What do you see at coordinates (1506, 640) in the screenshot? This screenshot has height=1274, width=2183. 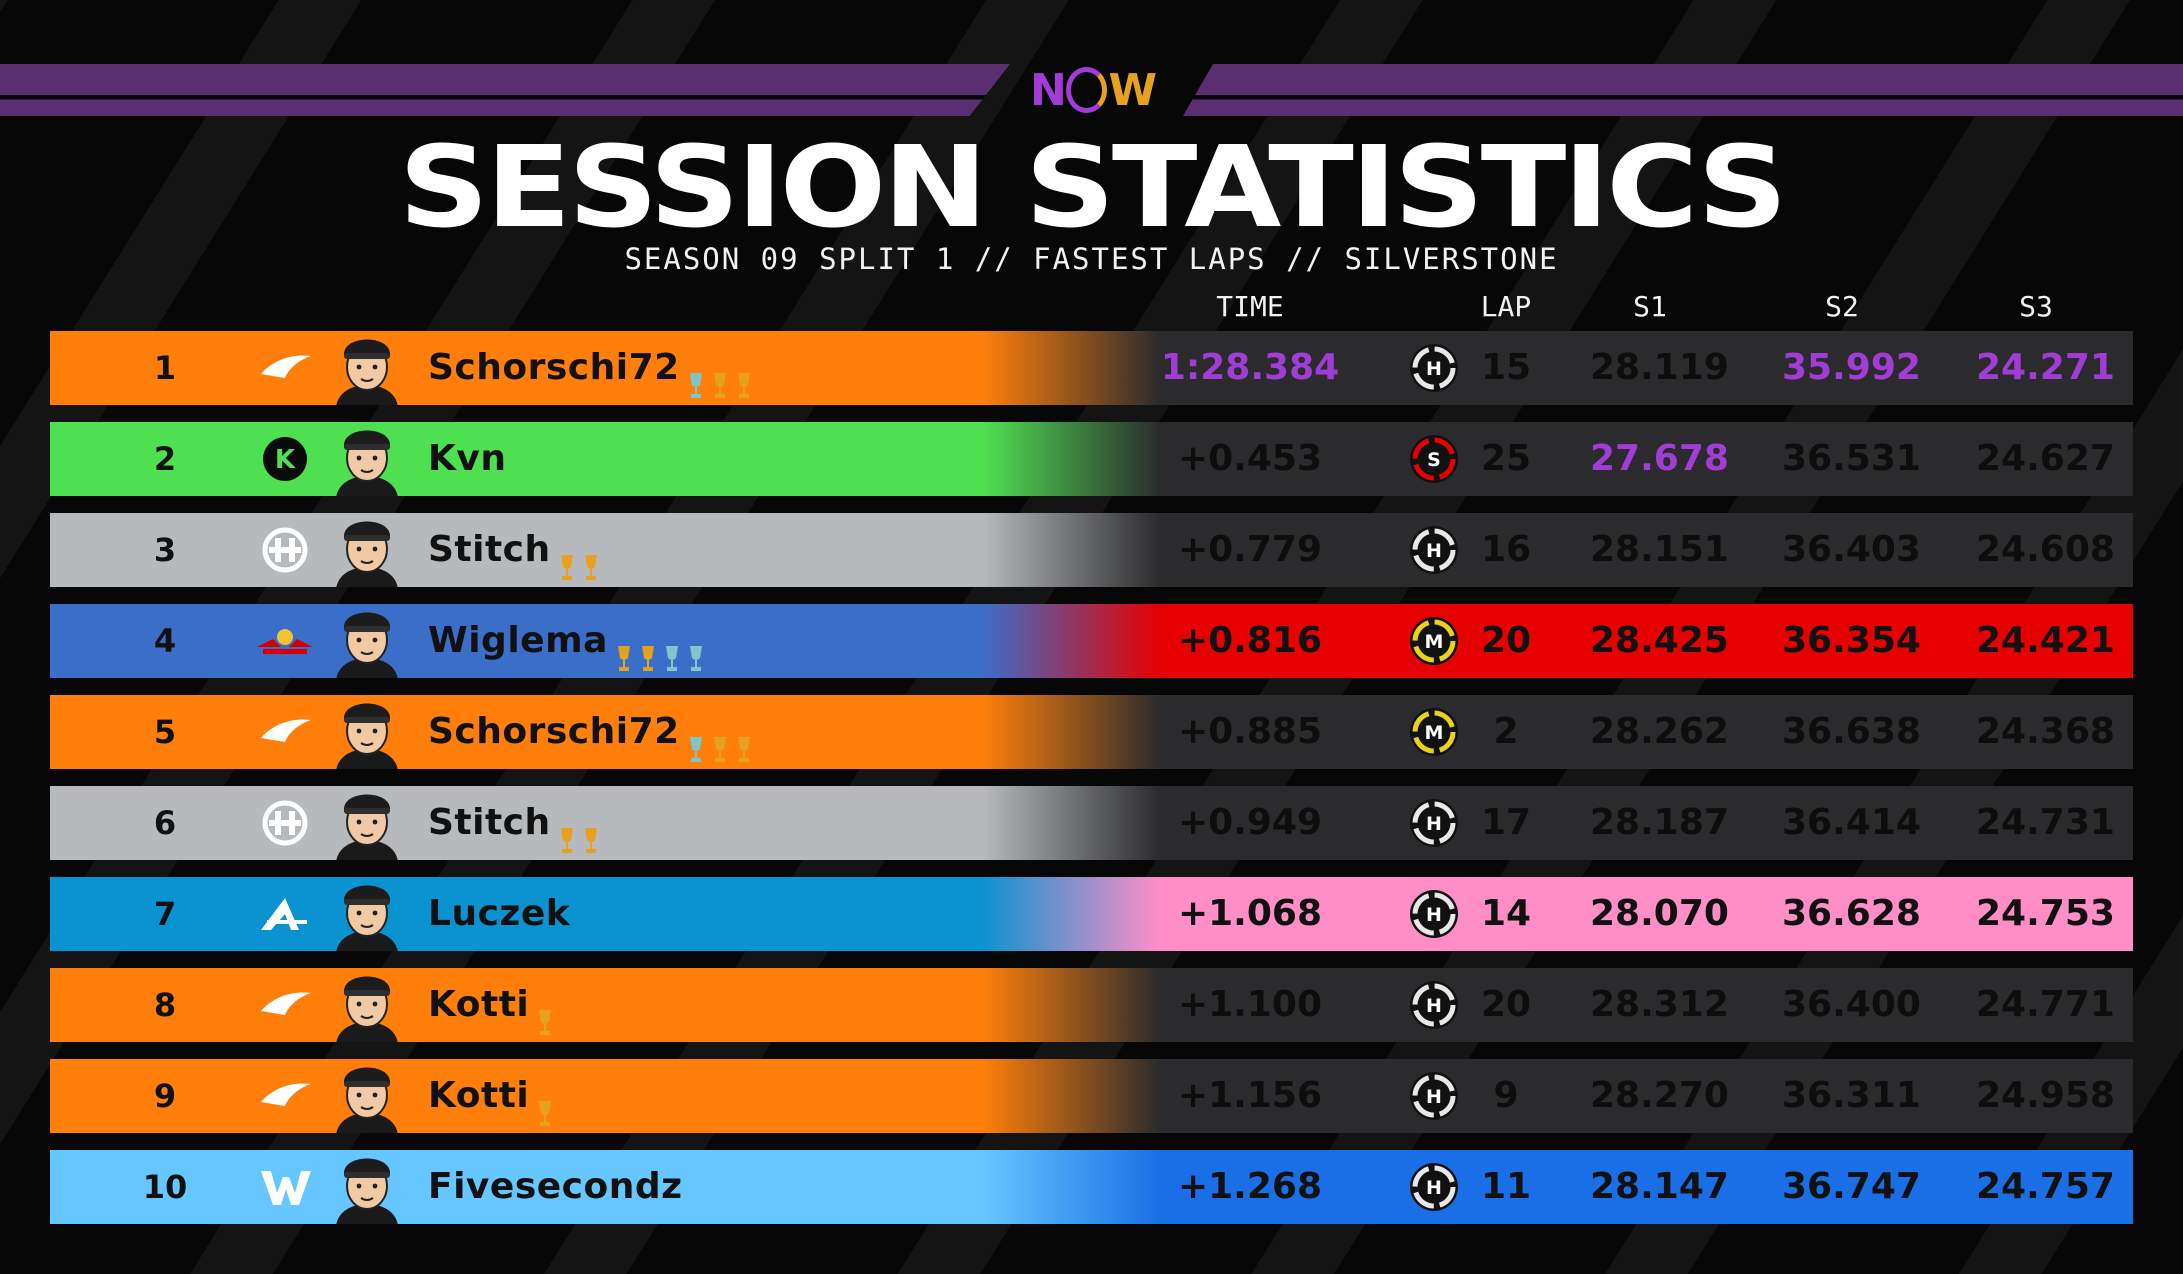 I see `cell-lap: 20` at bounding box center [1506, 640].